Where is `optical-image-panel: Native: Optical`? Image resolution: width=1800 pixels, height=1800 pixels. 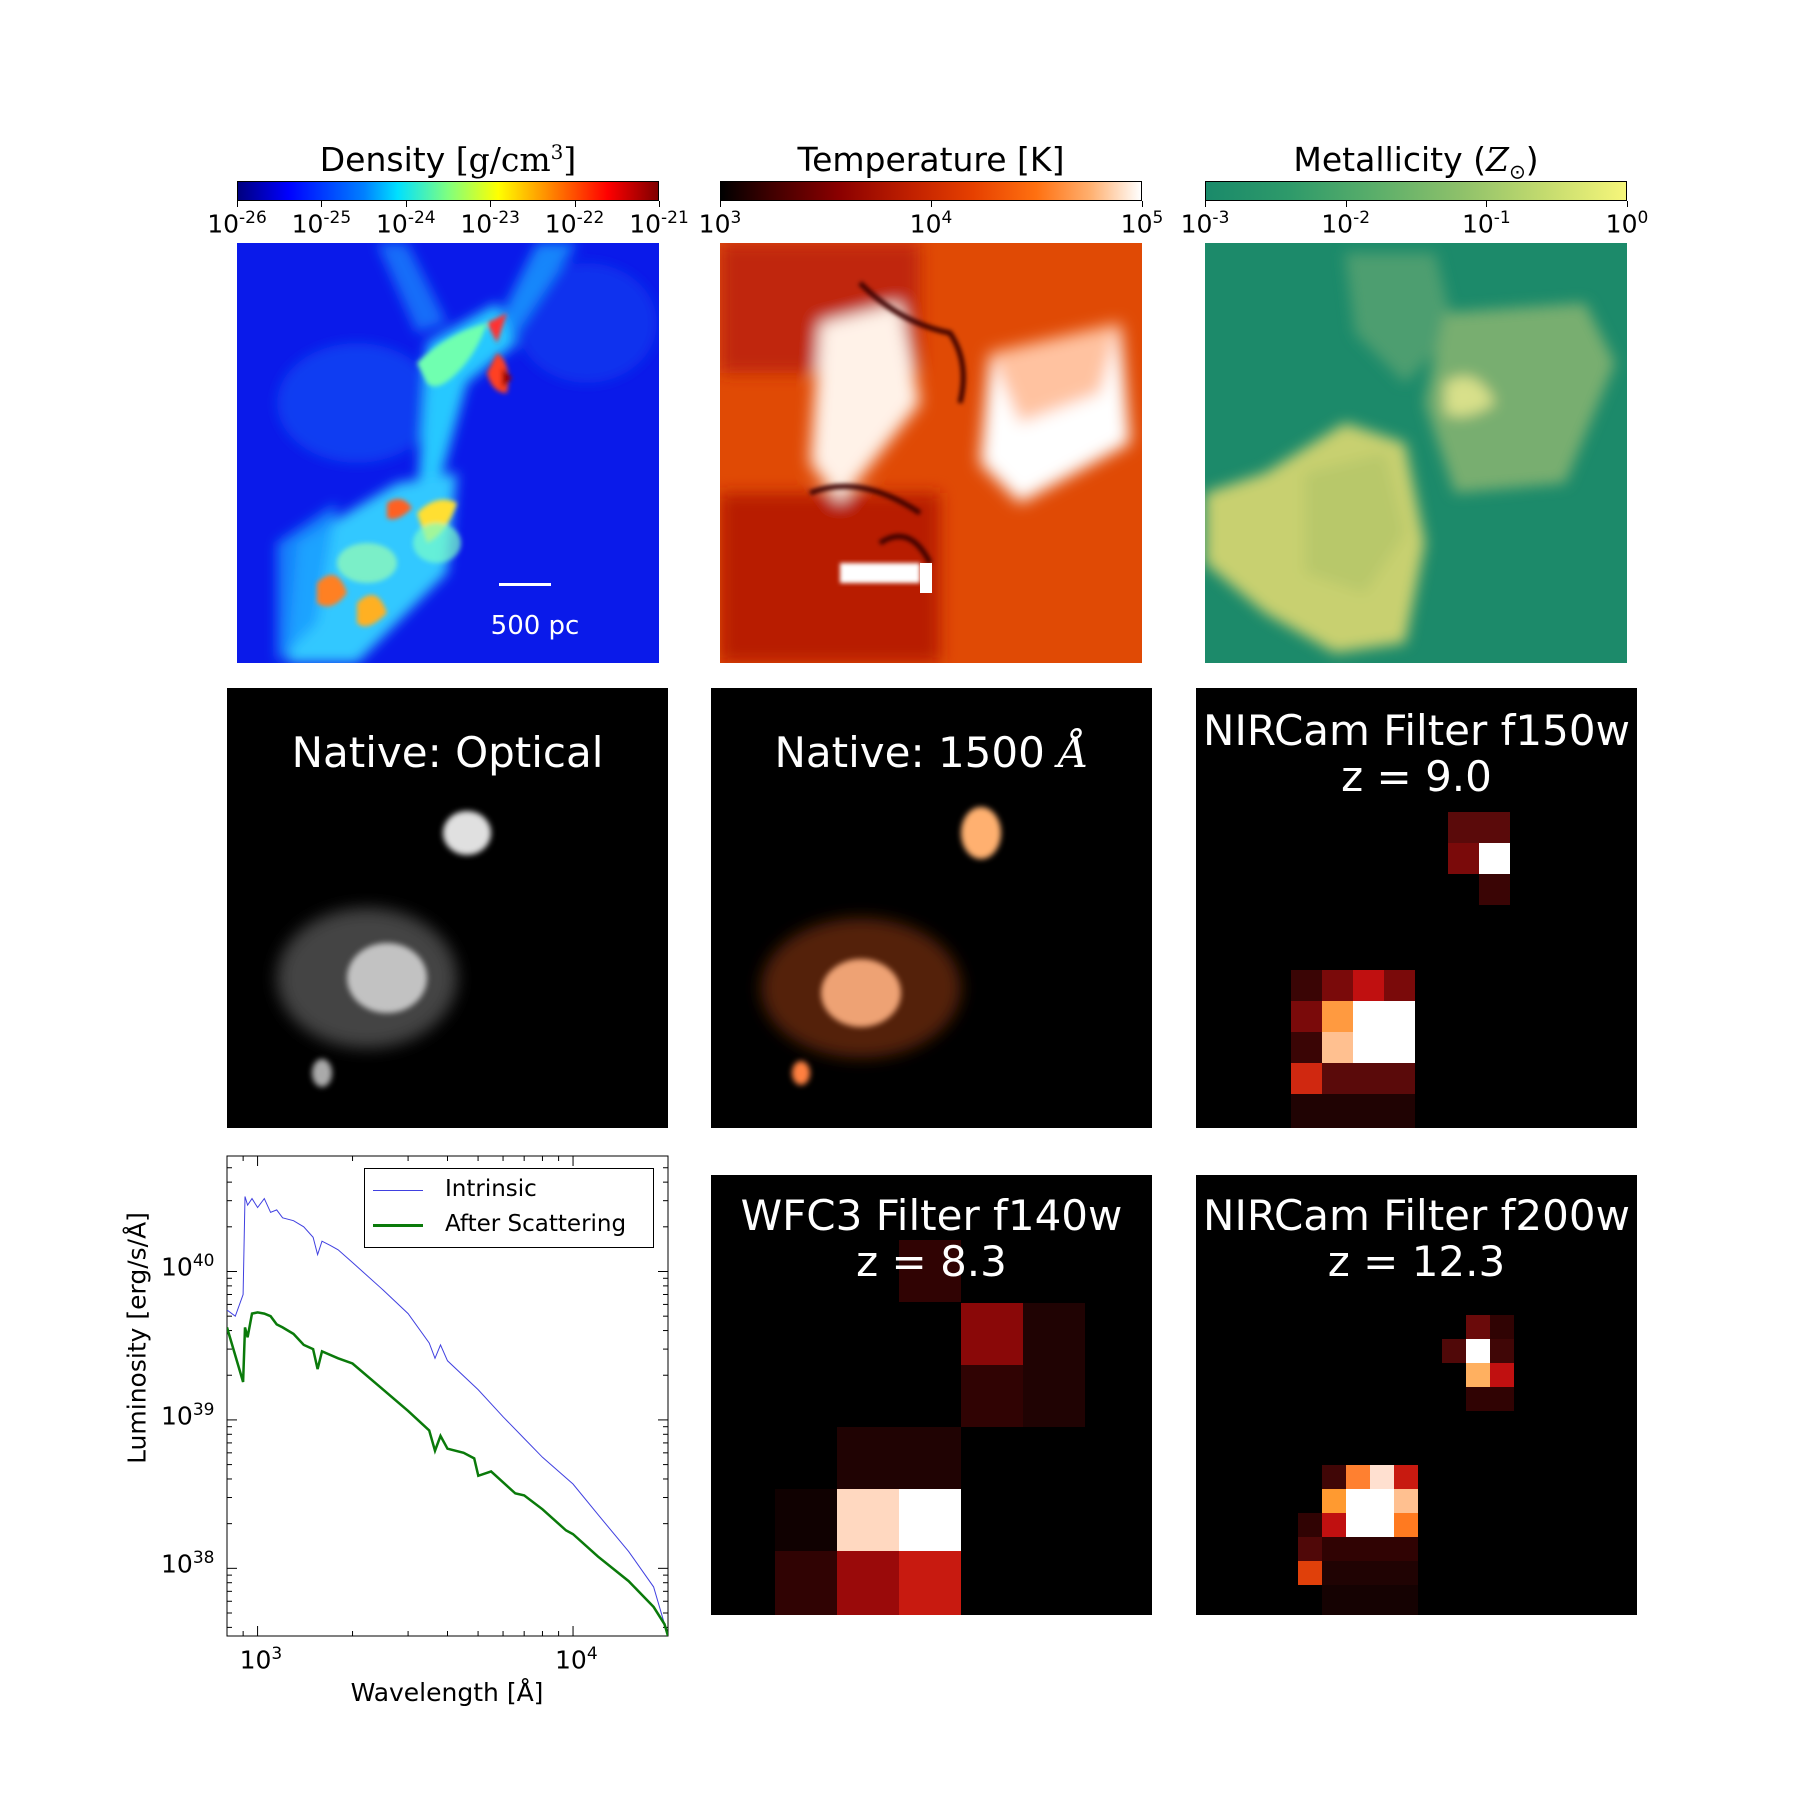 optical-image-panel: Native: Optical is located at coordinates (447, 908).